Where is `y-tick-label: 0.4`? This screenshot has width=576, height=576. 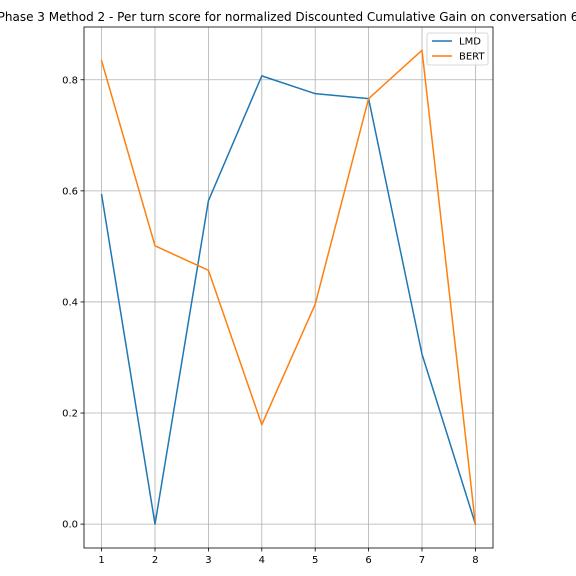
y-tick-label: 0.4 is located at coordinates (70, 302).